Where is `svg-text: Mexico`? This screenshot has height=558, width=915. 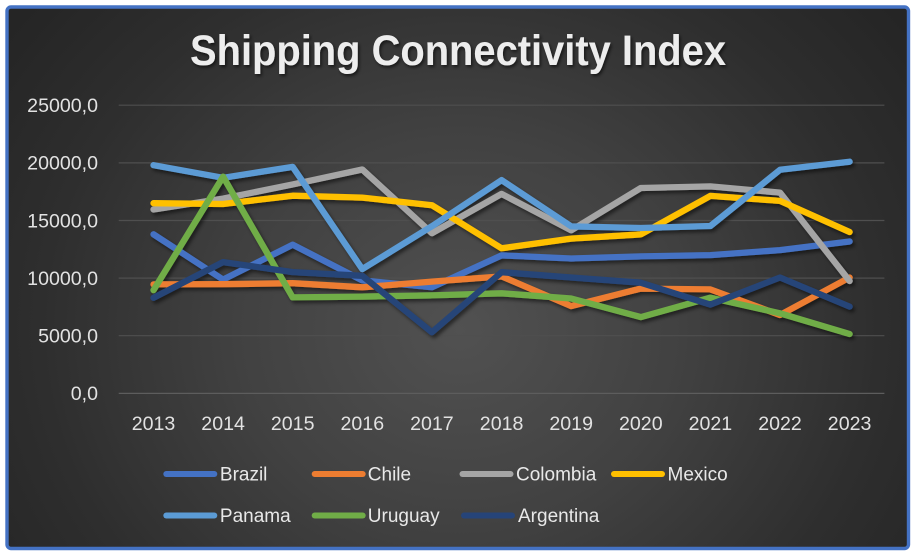 svg-text: Mexico is located at coordinates (698, 475).